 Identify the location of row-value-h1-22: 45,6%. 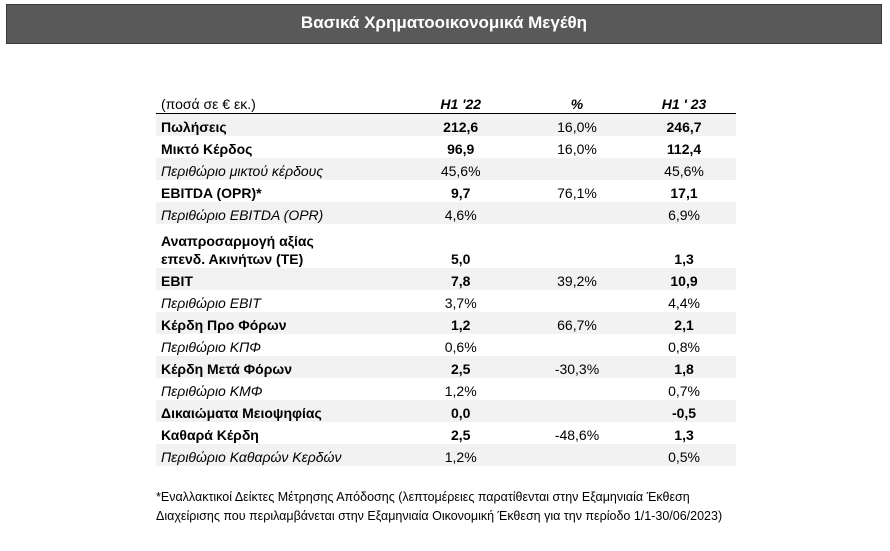
(460, 169).